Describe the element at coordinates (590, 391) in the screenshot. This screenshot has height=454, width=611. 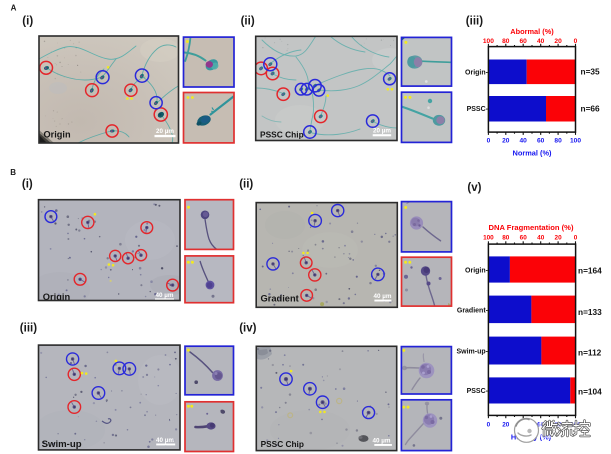
I see `svg-text: n=104` at that location.